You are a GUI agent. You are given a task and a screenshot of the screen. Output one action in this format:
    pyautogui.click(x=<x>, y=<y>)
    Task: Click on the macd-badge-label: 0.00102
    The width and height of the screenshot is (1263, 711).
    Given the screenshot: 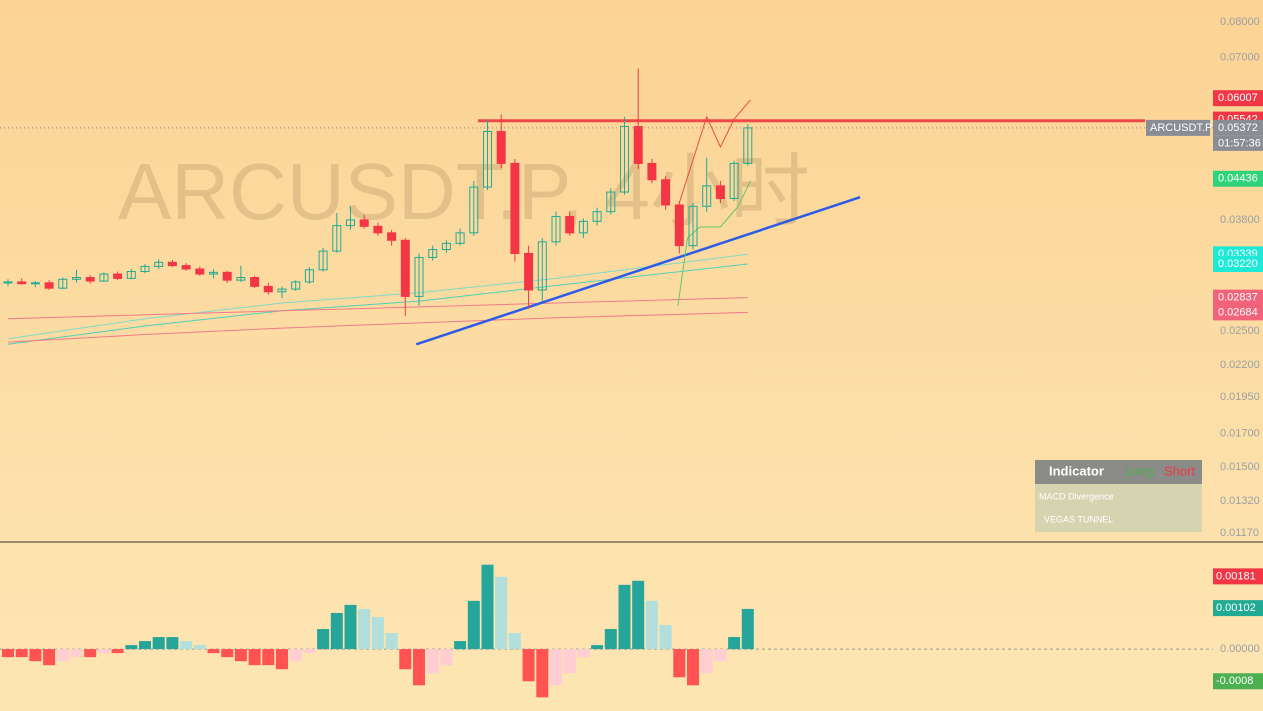 What is the action you would take?
    pyautogui.click(x=1236, y=608)
    